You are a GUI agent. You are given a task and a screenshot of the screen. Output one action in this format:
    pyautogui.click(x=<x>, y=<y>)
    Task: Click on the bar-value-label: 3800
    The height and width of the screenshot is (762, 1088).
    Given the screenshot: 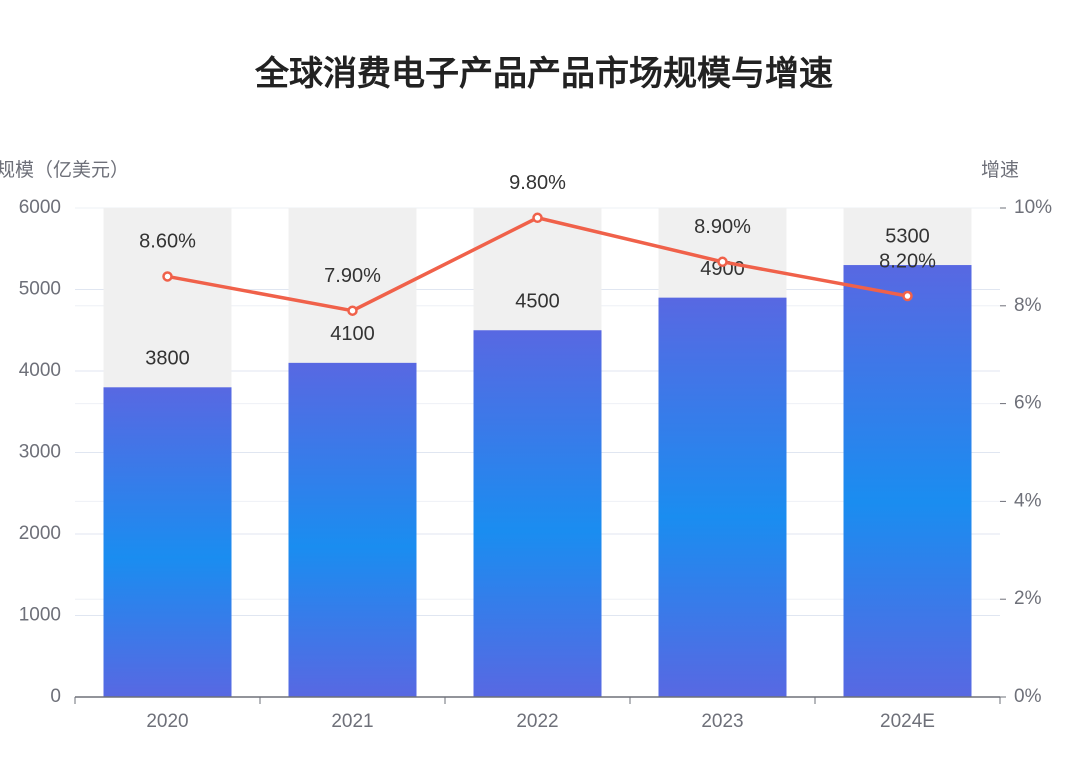 What is the action you would take?
    pyautogui.click(x=167, y=359)
    